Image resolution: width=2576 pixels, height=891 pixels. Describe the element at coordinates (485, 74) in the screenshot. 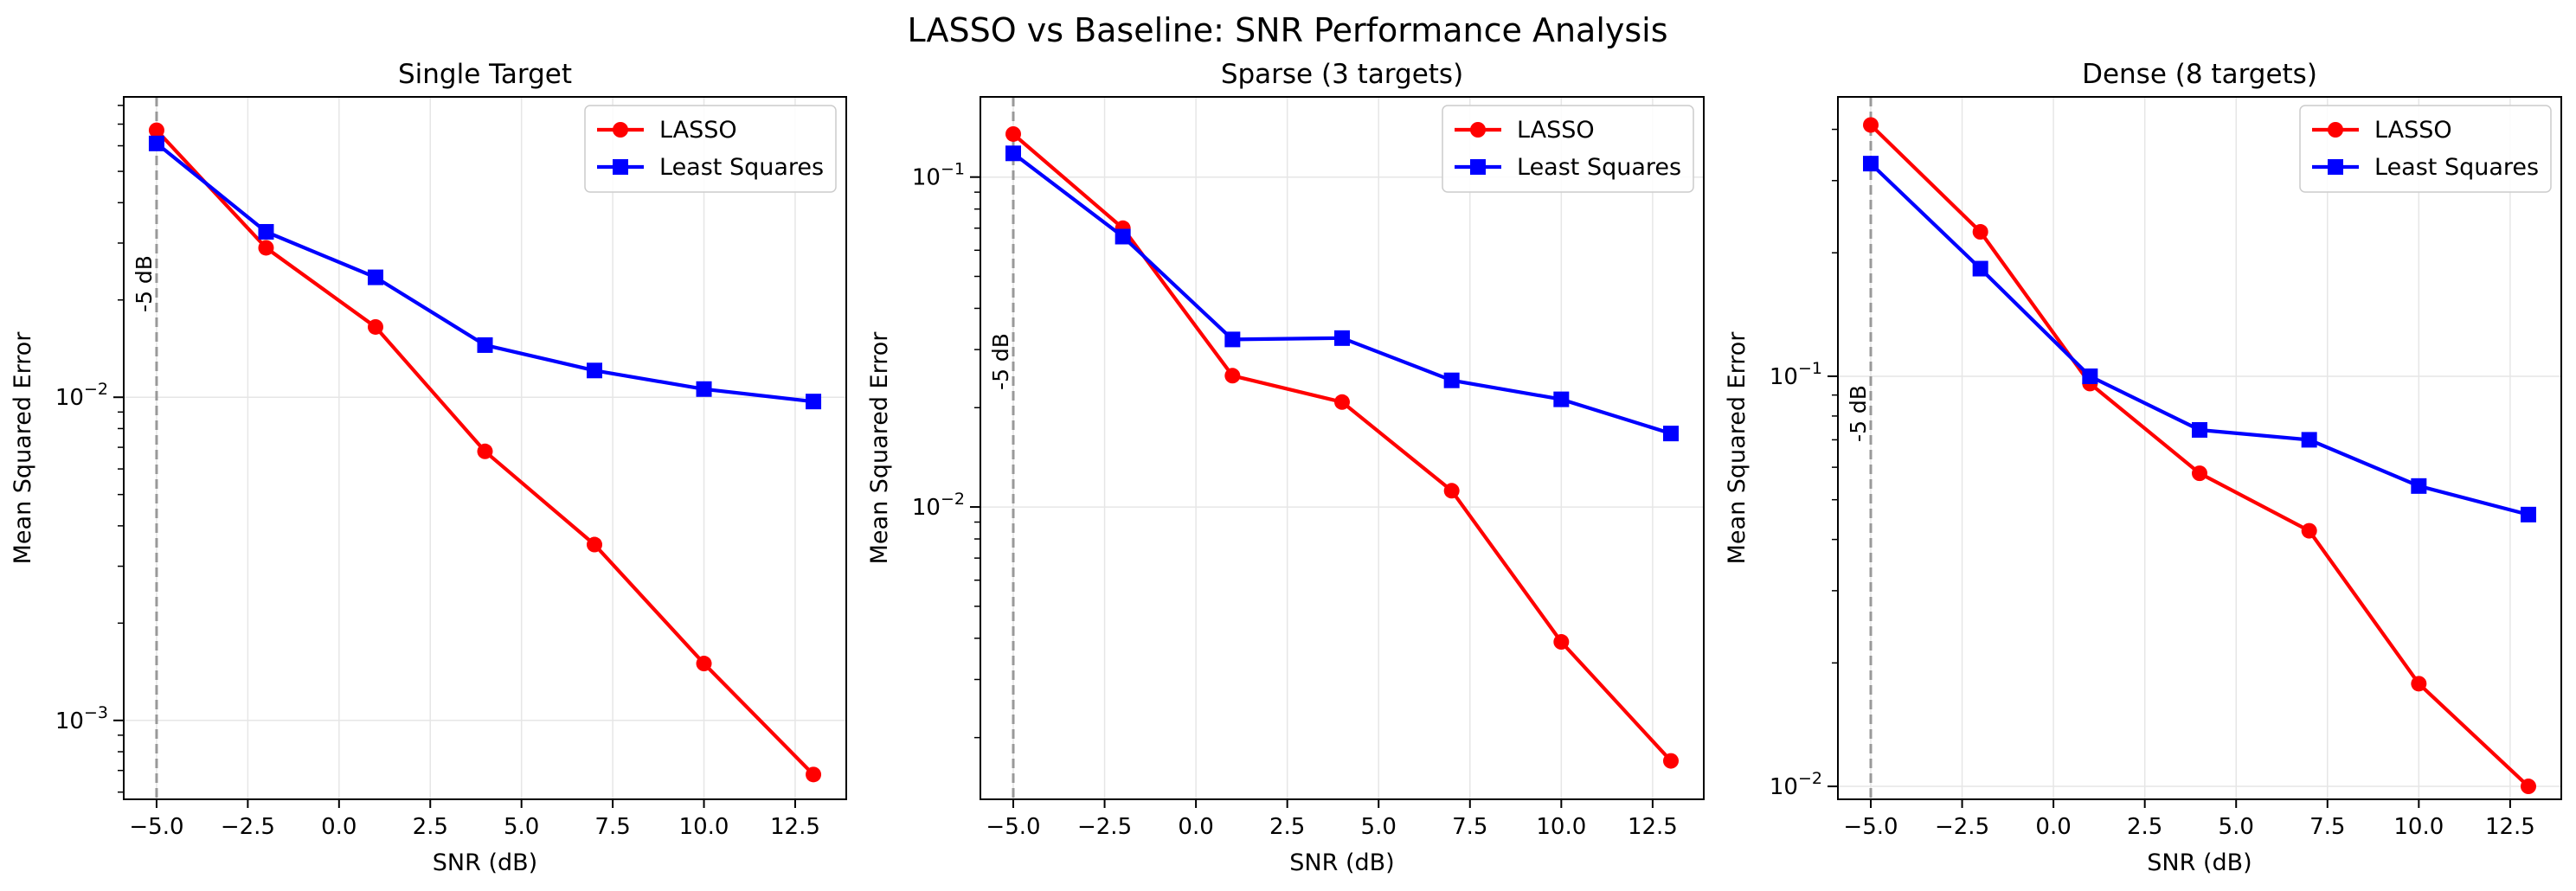

I see `subplot-title: Single Target` at that location.